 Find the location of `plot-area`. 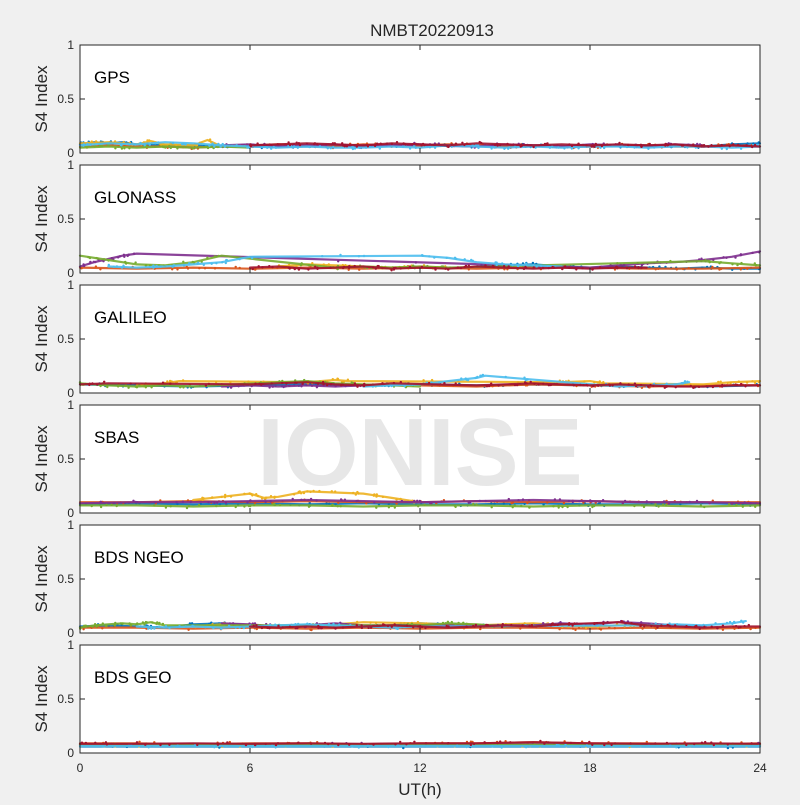

plot-area is located at coordinates (420, 699).